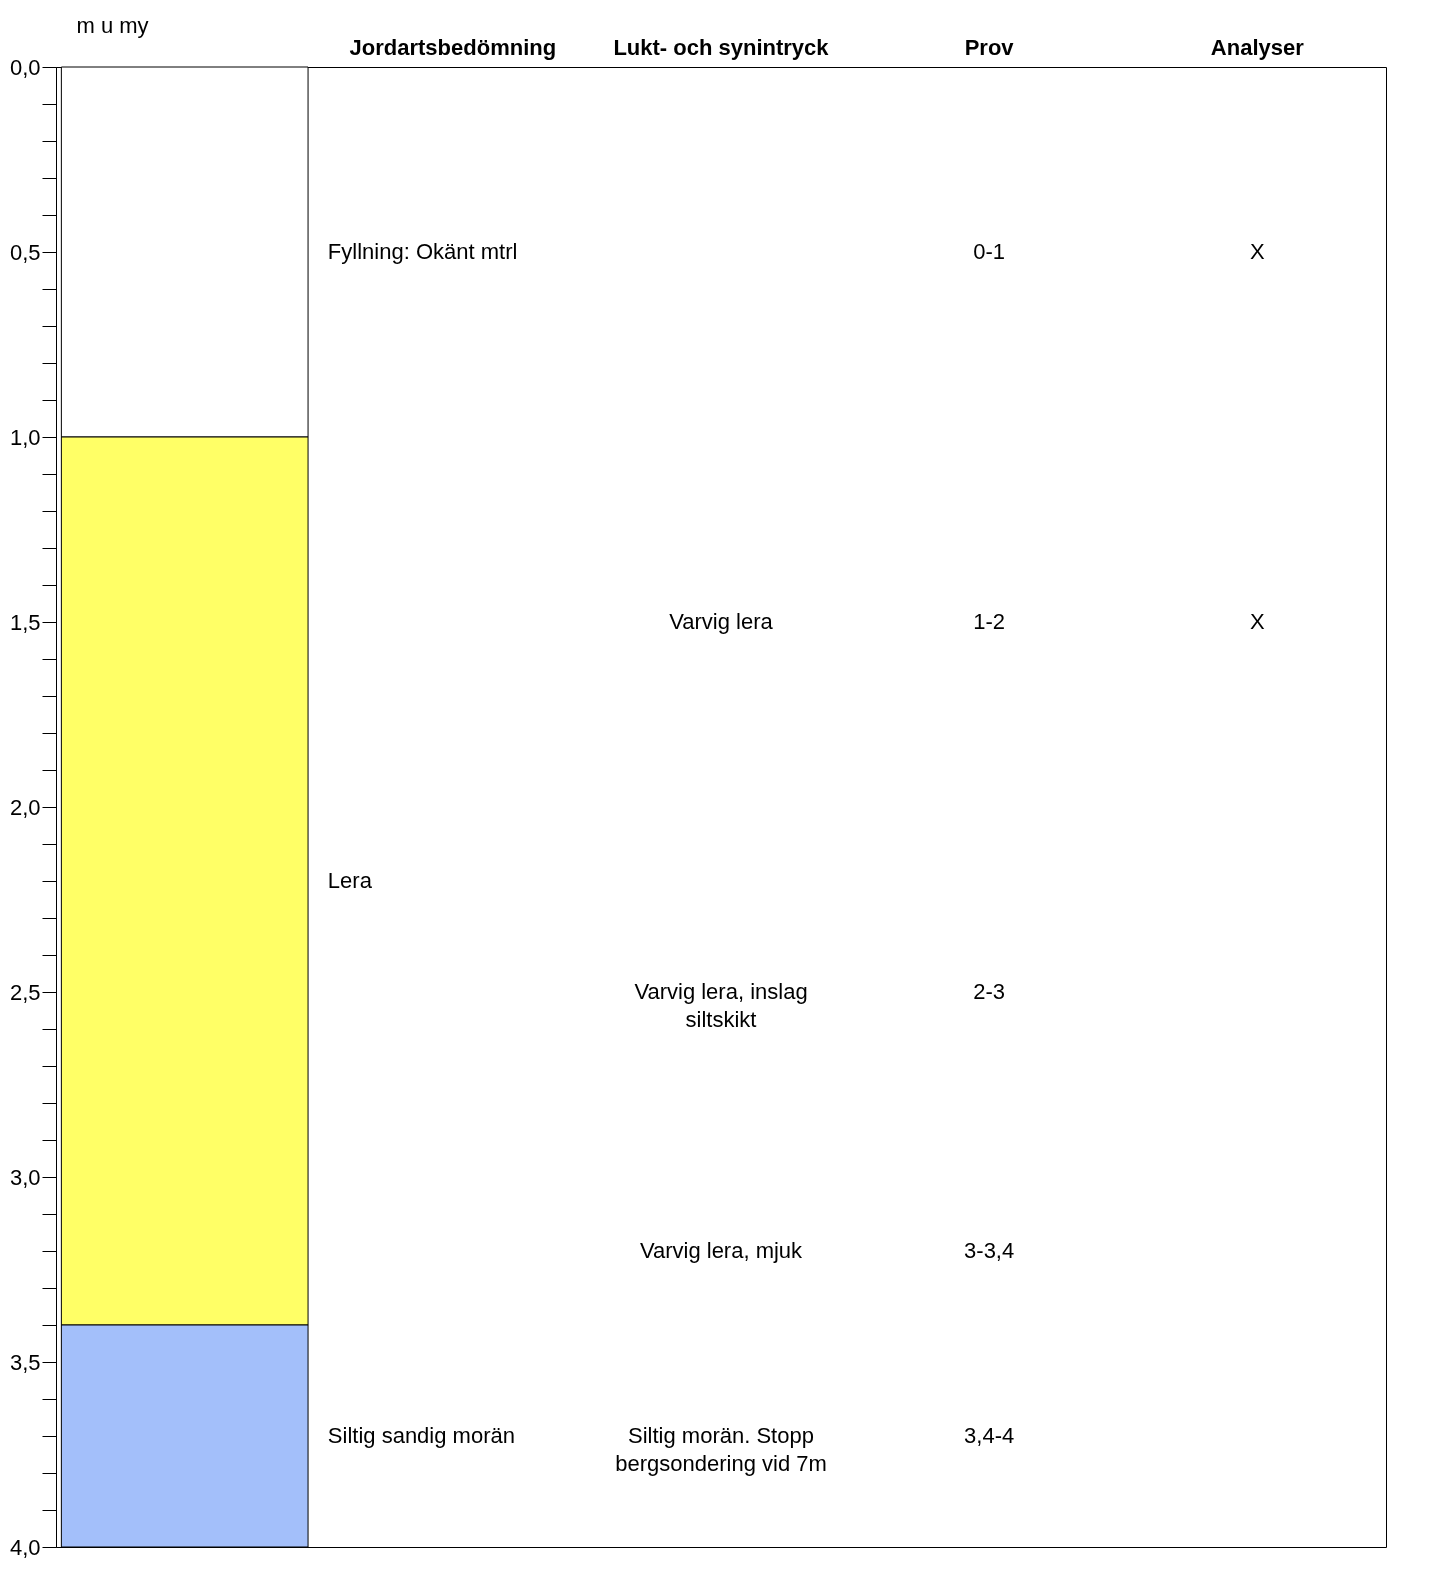 Image resolution: width=1454 pixels, height=1592 pixels. Describe the element at coordinates (25, 622) in the screenshot. I see `y-tick-label: 1,5` at that location.